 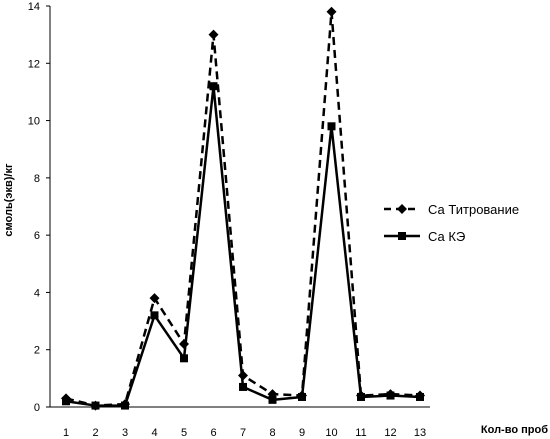 I want to click on y-tick-label: 14, so click(x=34, y=7).